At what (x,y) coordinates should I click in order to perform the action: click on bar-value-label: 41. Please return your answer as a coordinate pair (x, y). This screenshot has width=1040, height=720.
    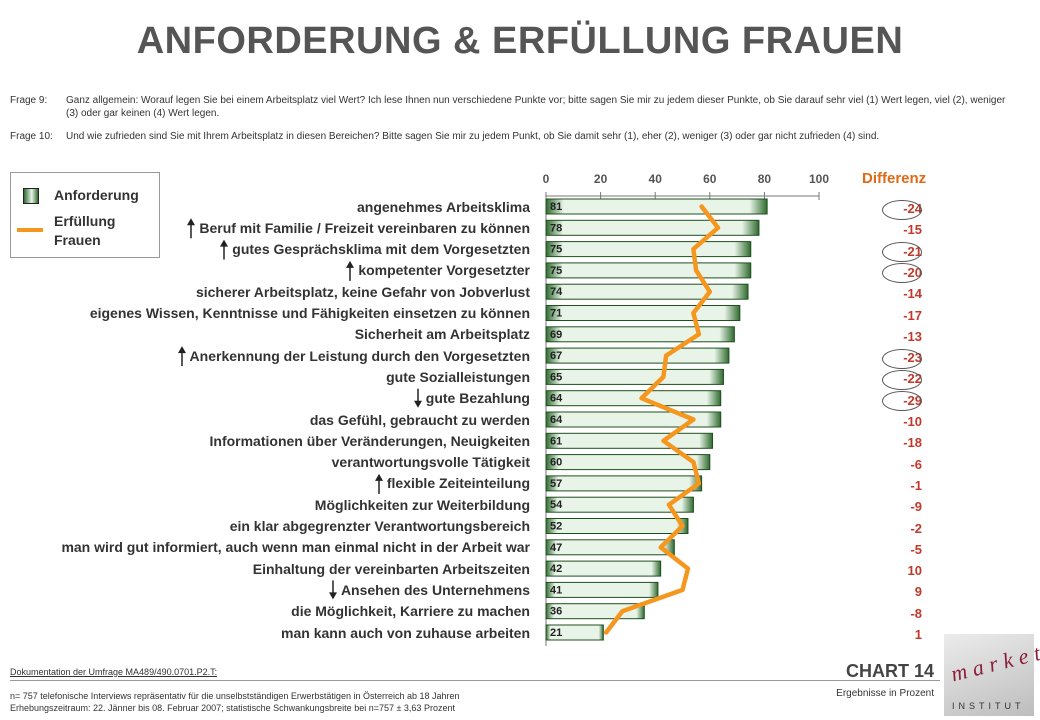
    Looking at the image, I should click on (556, 590).